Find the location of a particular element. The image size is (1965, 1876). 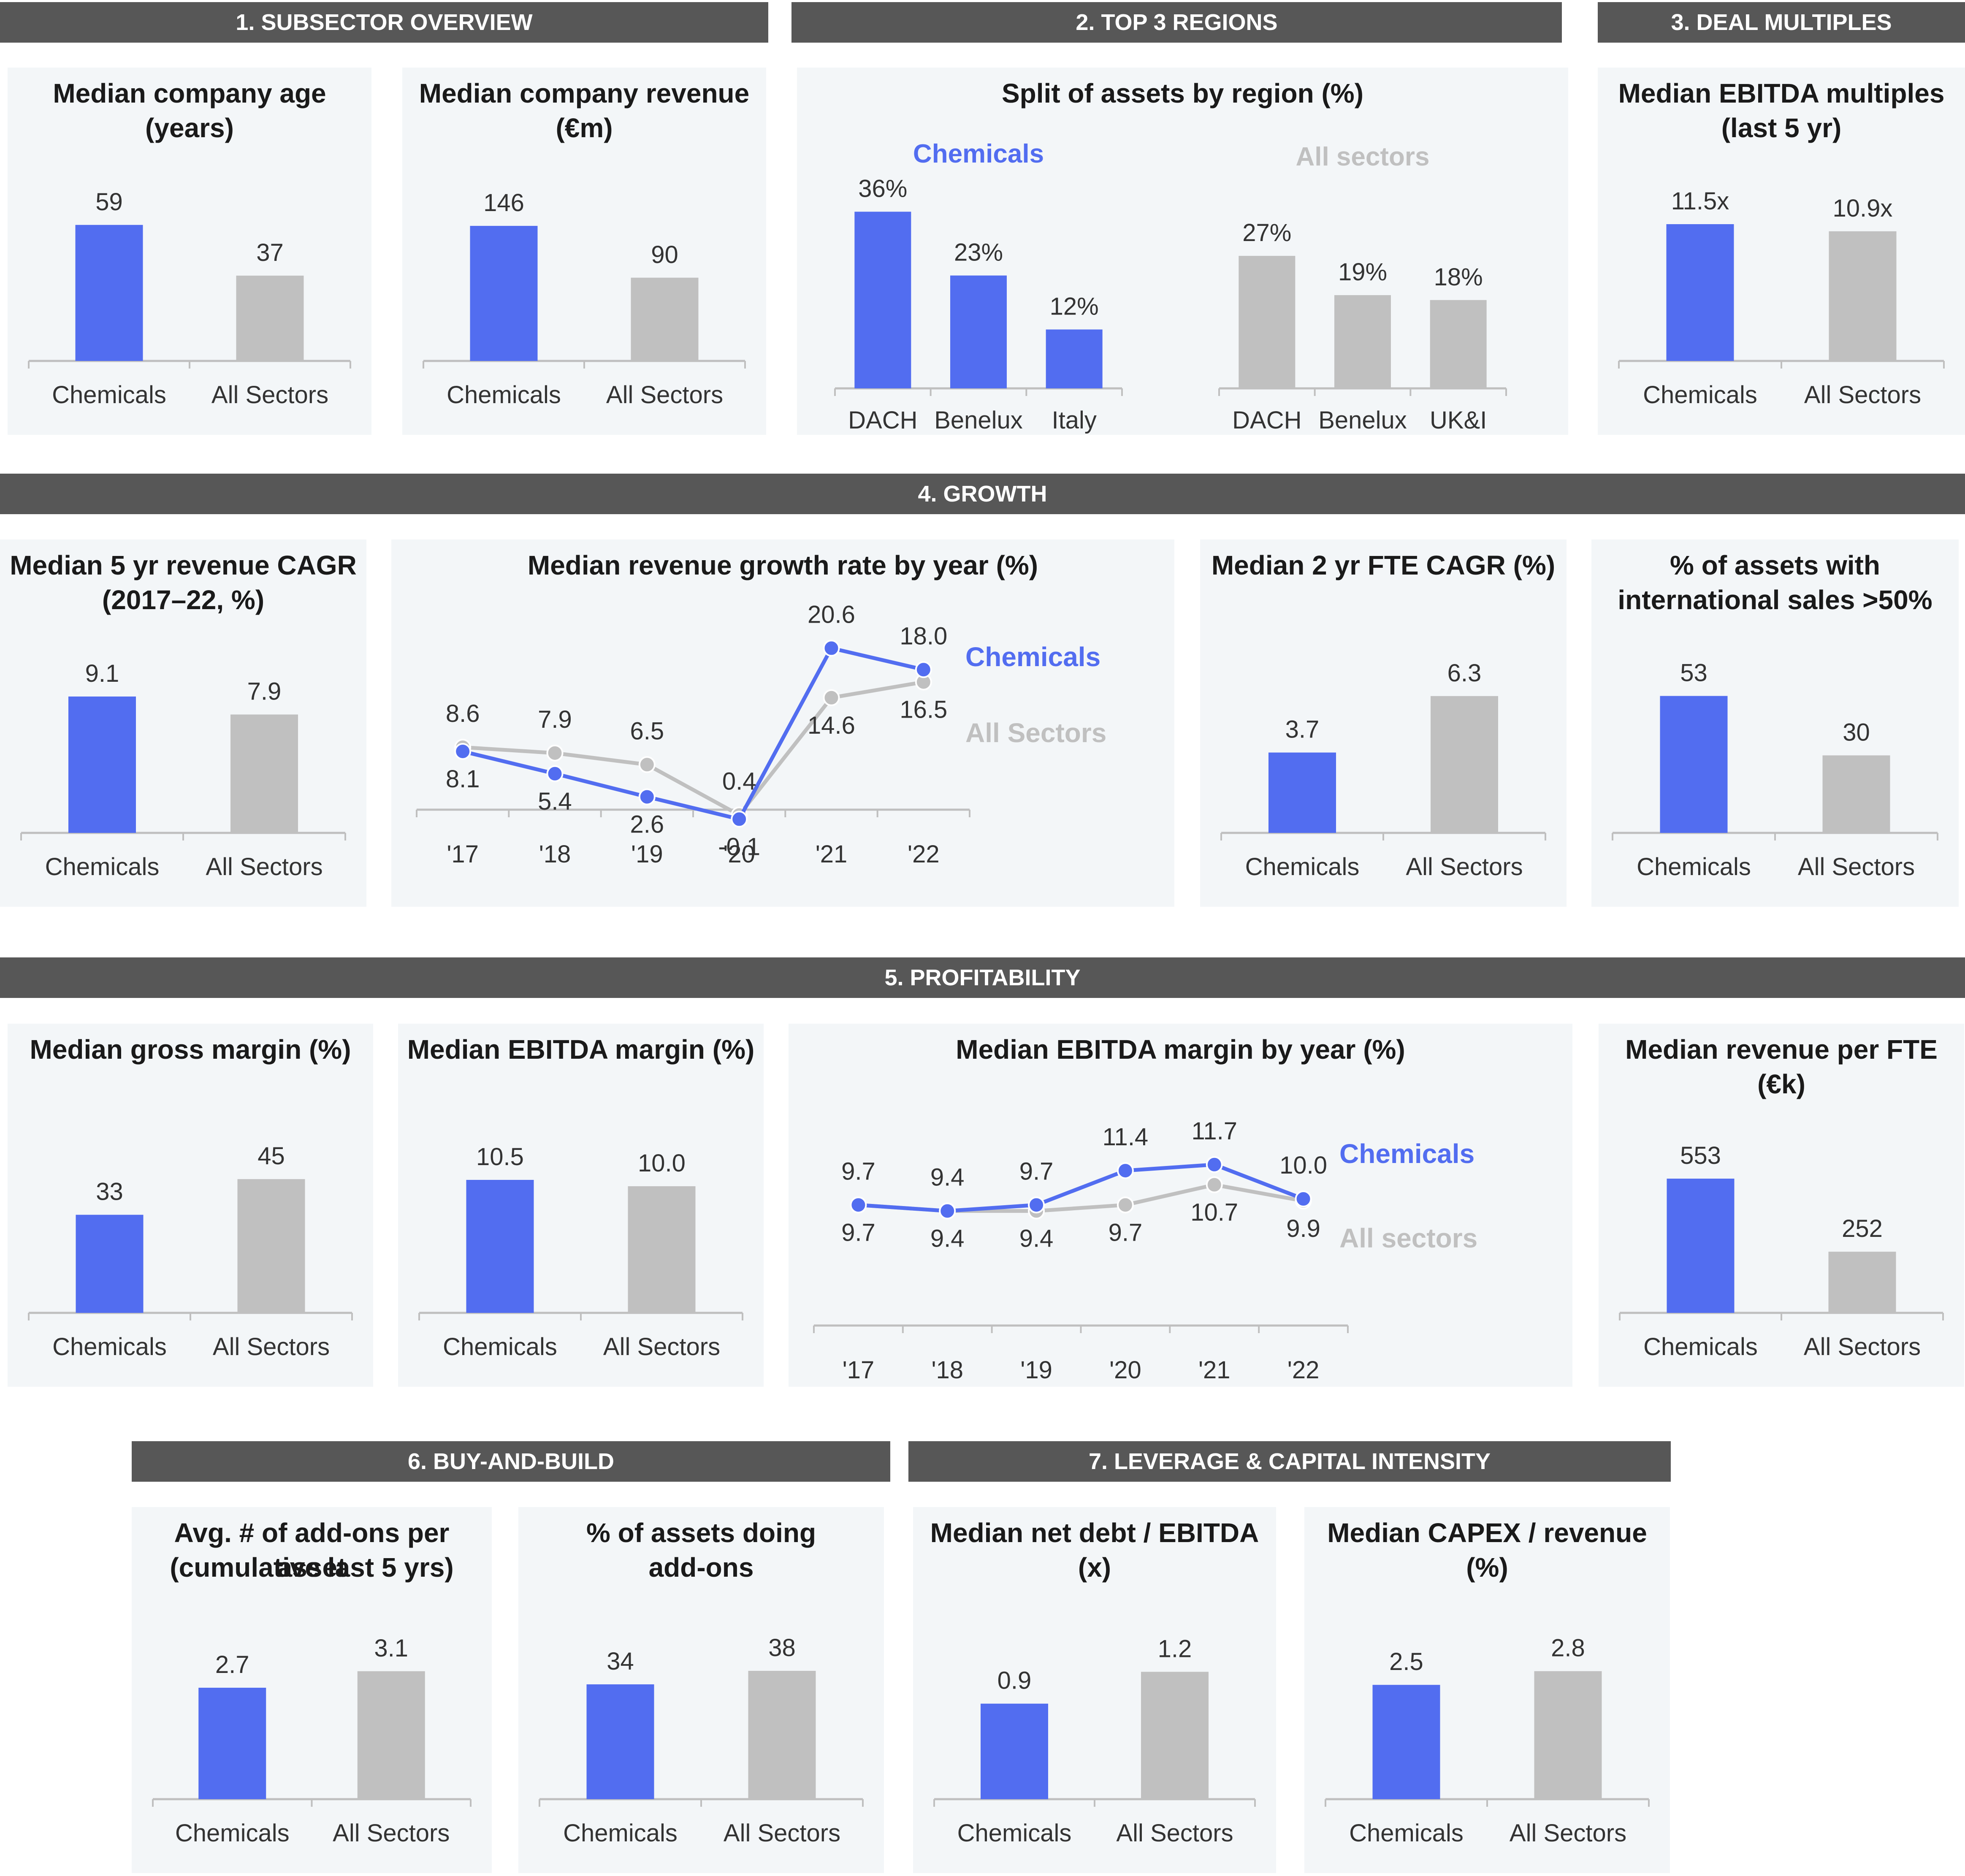

chart-title: Split of assets by region (%) is located at coordinates (1182, 93).